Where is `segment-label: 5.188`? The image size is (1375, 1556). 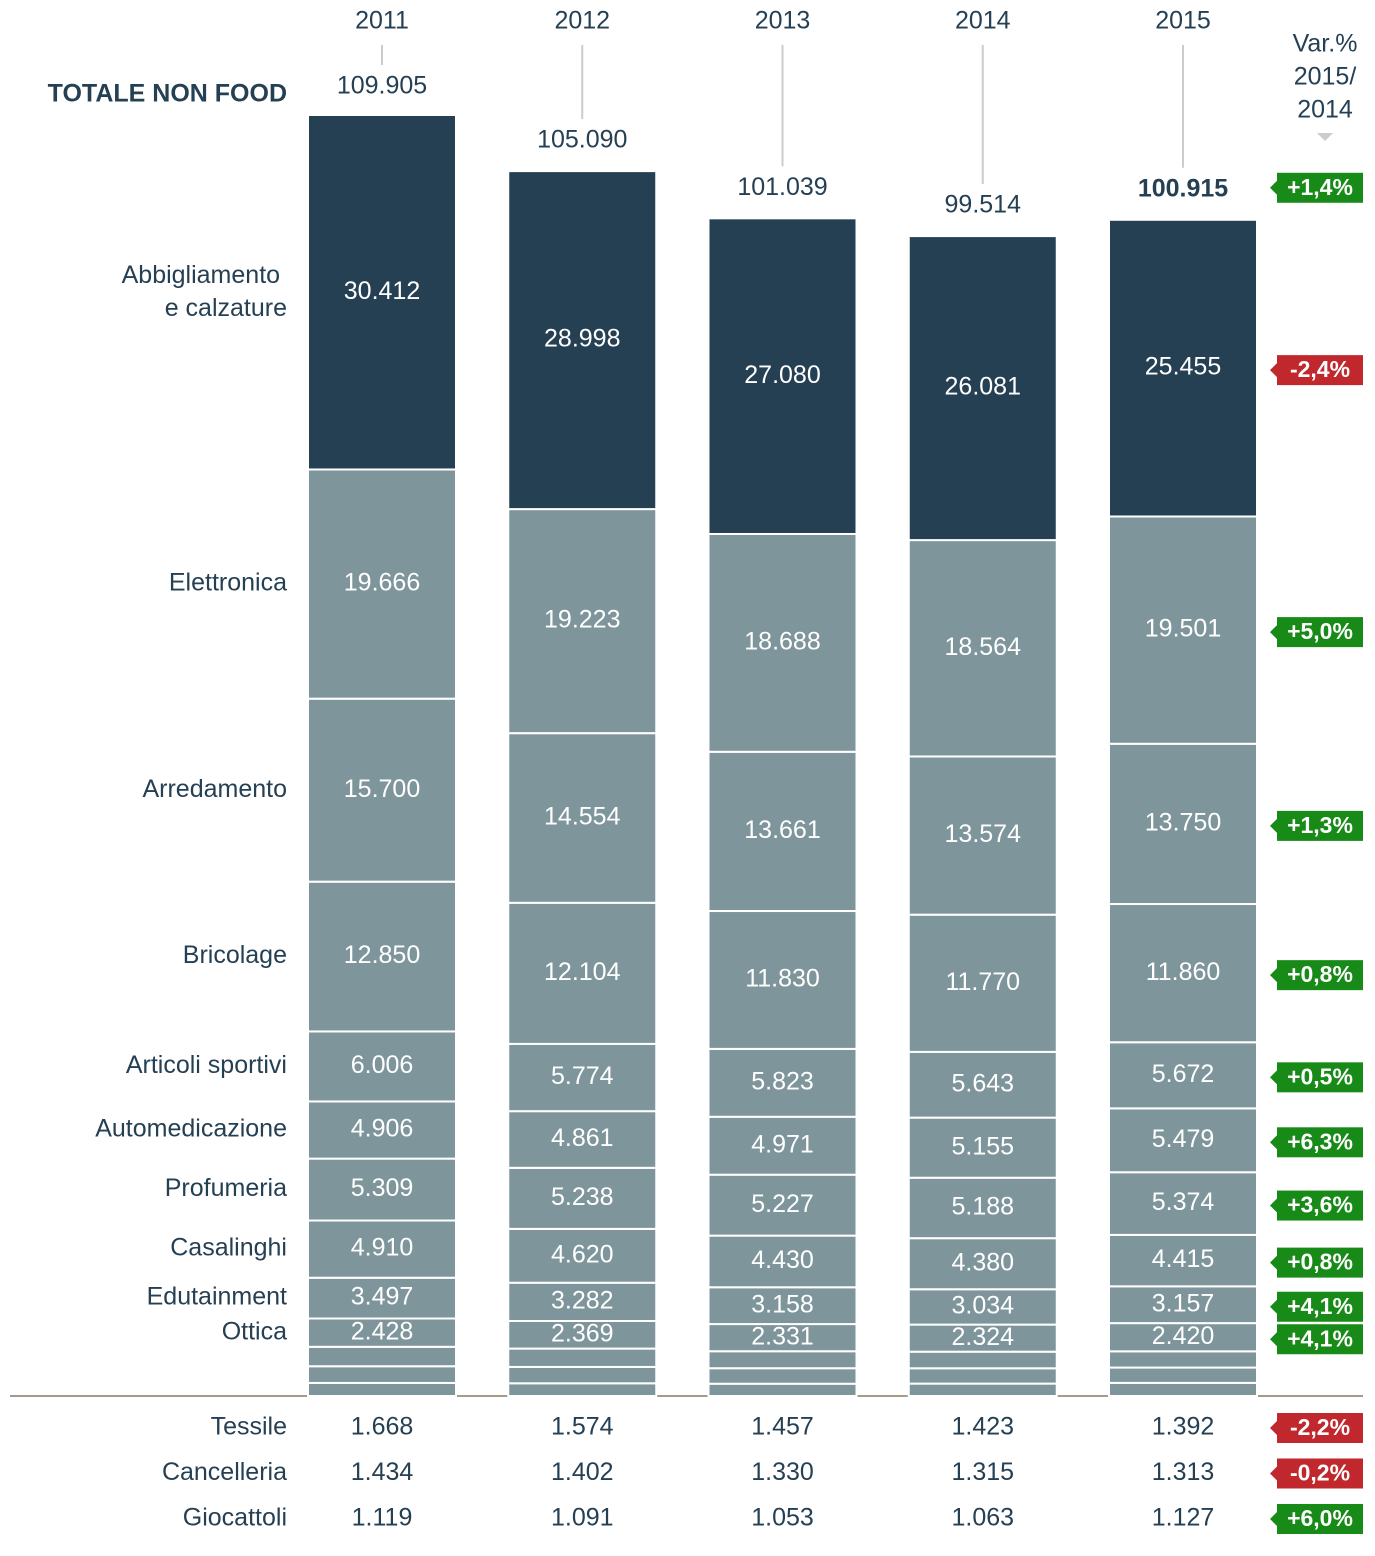 segment-label: 5.188 is located at coordinates (982, 1207).